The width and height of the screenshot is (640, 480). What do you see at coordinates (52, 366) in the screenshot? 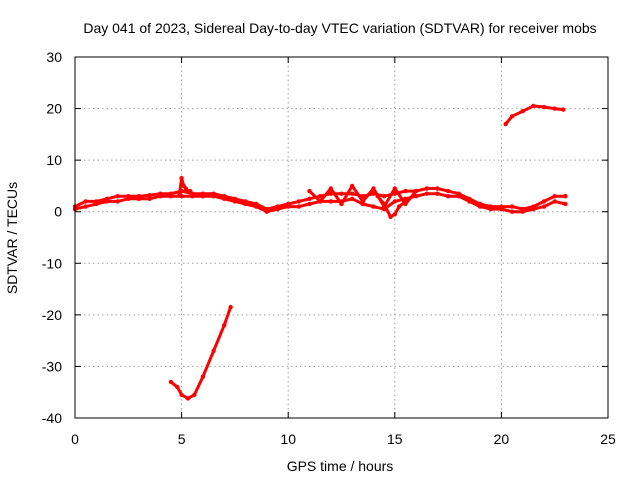
I see `y-tick-label: -30` at bounding box center [52, 366].